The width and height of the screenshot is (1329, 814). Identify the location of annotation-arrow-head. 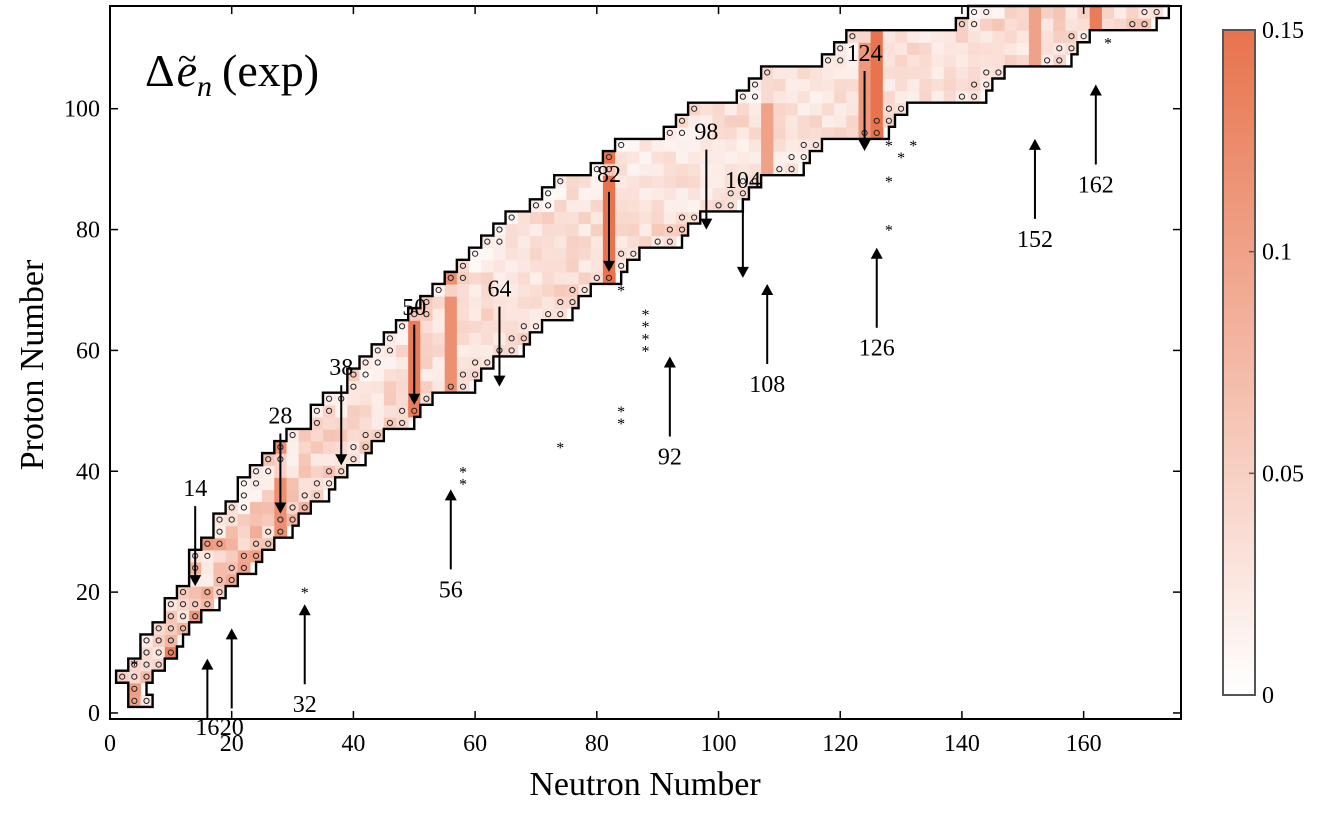
(864, 146).